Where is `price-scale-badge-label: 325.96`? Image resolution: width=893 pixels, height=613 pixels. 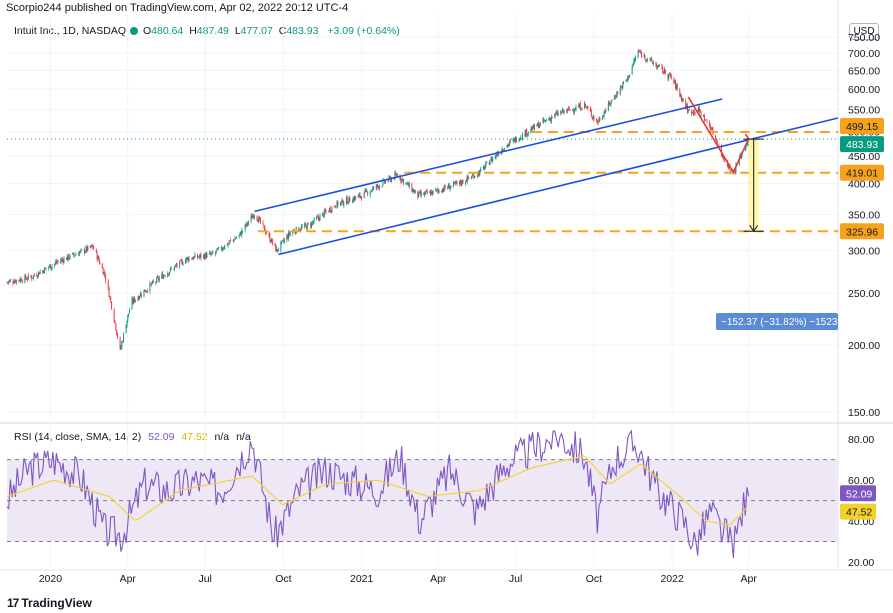 price-scale-badge-label: 325.96 is located at coordinates (862, 232).